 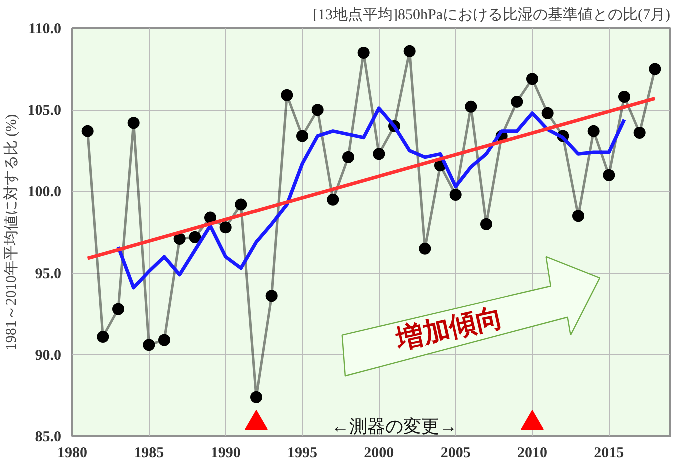 What do you see at coordinates (609, 454) in the screenshot?
I see `x-tick-label: 2015` at bounding box center [609, 454].